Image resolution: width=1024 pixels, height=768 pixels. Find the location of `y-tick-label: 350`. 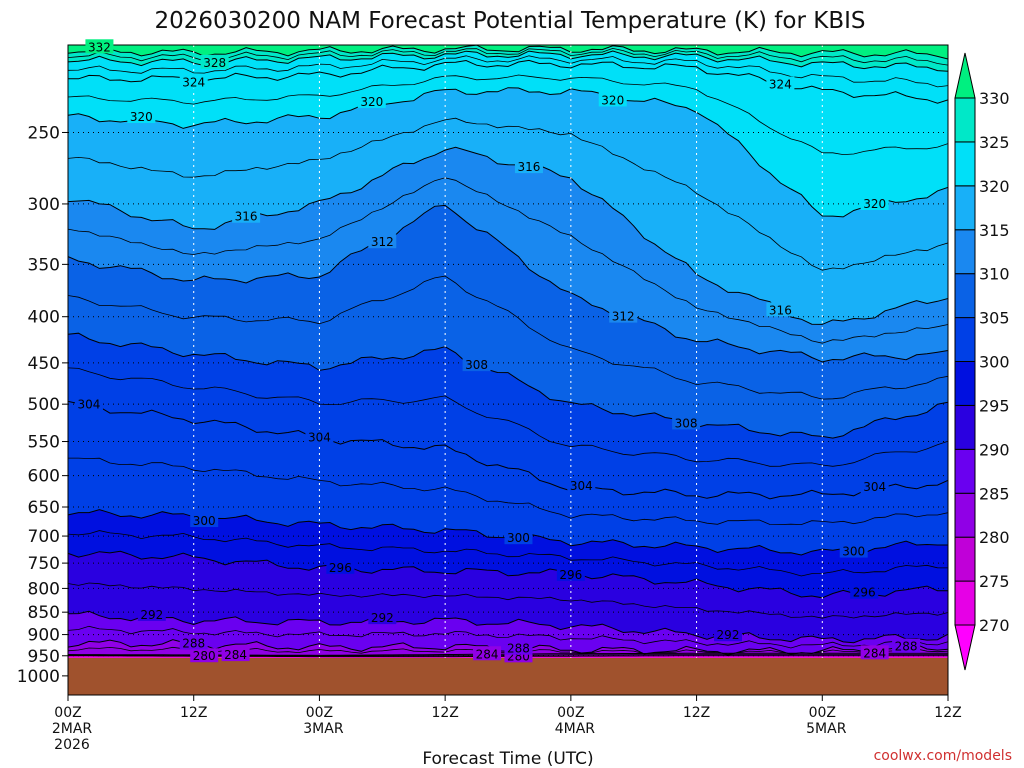

y-tick-label: 350 is located at coordinates (44, 265).